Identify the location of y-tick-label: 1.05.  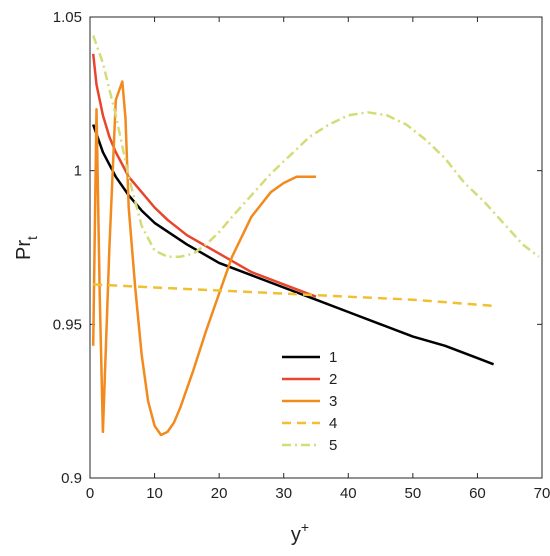
(67, 17).